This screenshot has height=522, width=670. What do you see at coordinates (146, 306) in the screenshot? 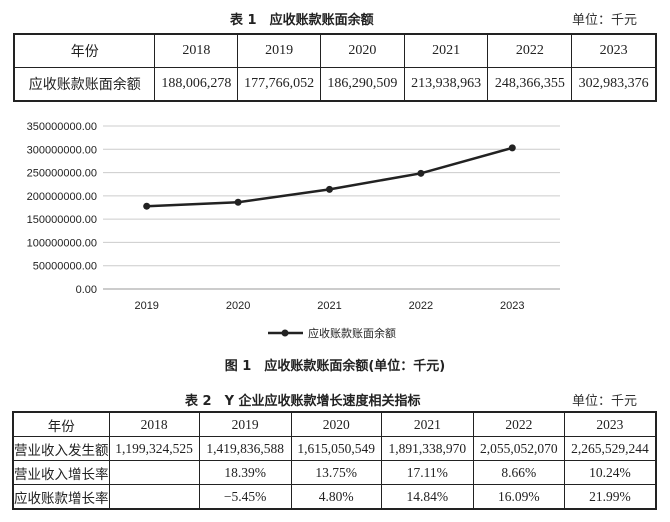
I see `x-tick-label: 2019` at bounding box center [146, 306].